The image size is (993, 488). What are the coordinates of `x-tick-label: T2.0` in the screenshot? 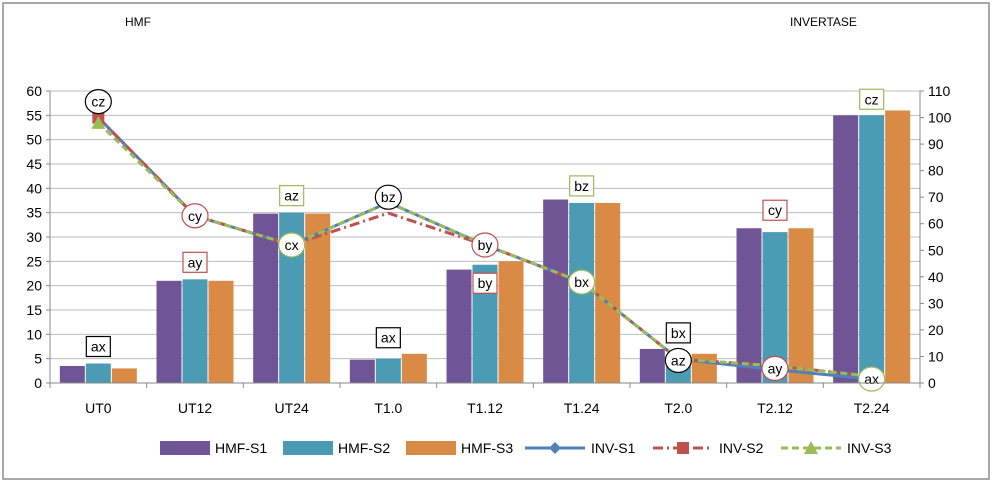 It's located at (678, 408).